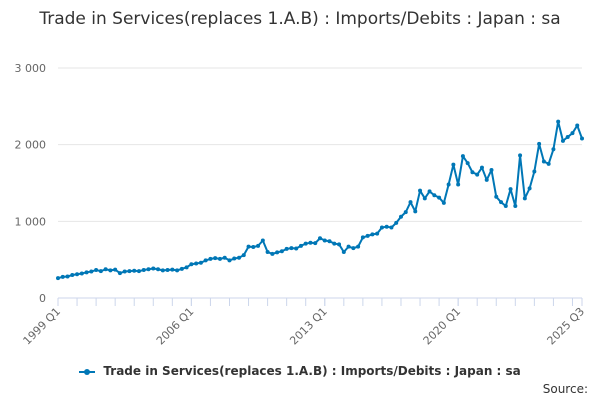  What do you see at coordinates (442, 326) in the screenshot?
I see `x-tick-label: 2020 Q1` at bounding box center [442, 326].